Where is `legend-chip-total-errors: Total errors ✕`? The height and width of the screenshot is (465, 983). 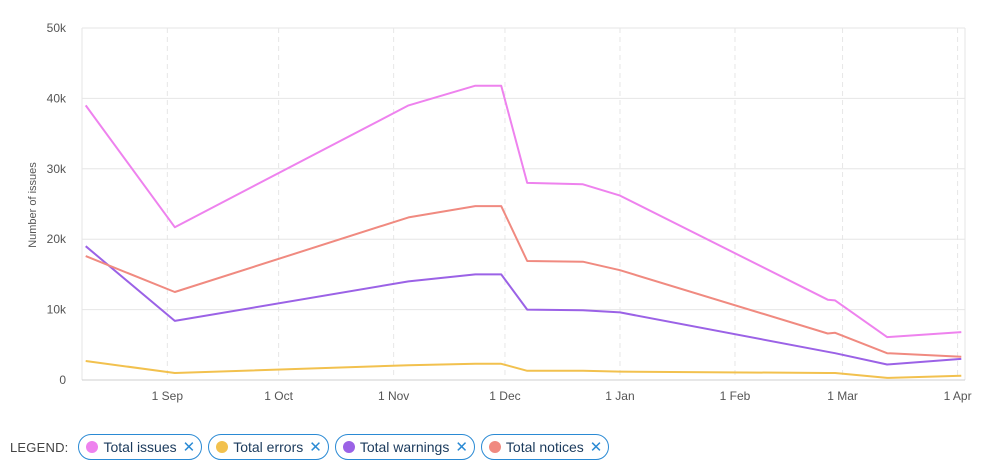
legend-chip-total-errors: Total errors ✕ is located at coordinates (268, 447).